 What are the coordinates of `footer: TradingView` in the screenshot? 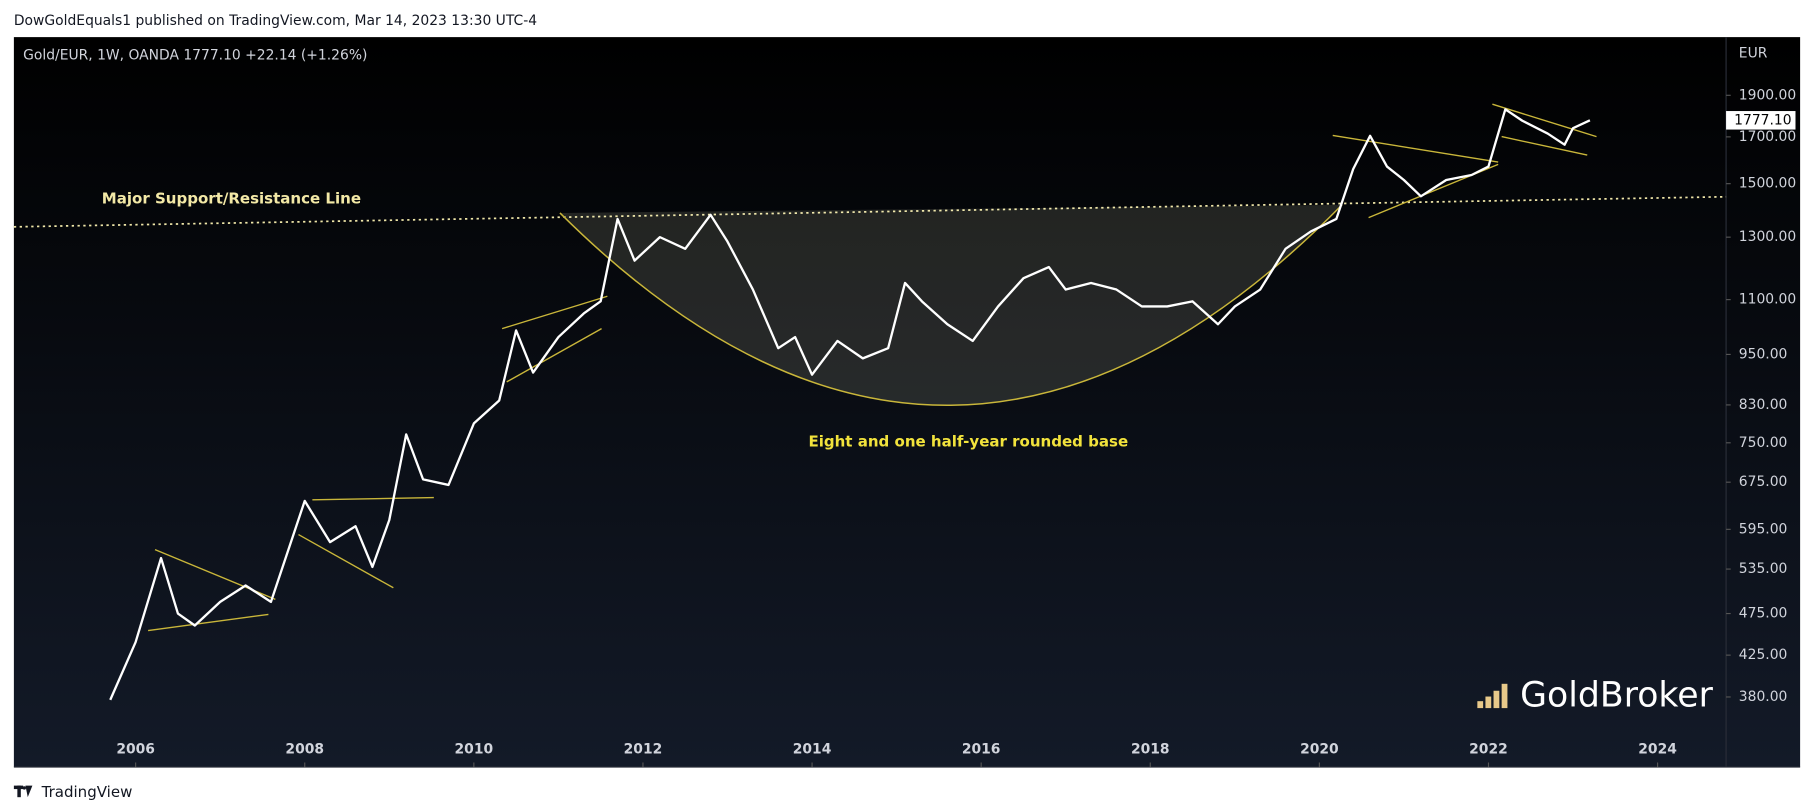 It's located at (87, 792).